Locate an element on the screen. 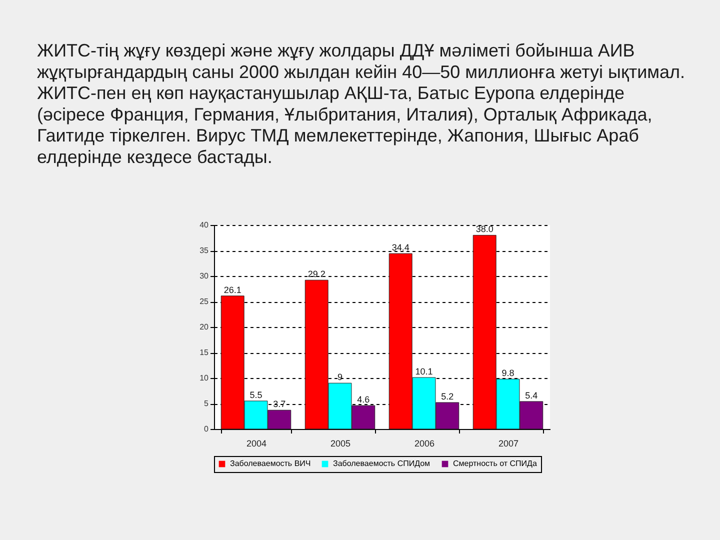 This screenshot has width=720, height=540. data-label: 10.1 is located at coordinates (424, 371).